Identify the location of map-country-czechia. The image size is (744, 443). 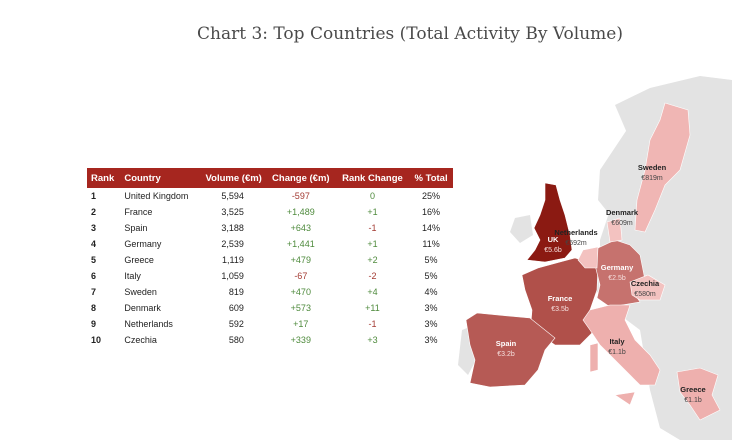
(647, 287).